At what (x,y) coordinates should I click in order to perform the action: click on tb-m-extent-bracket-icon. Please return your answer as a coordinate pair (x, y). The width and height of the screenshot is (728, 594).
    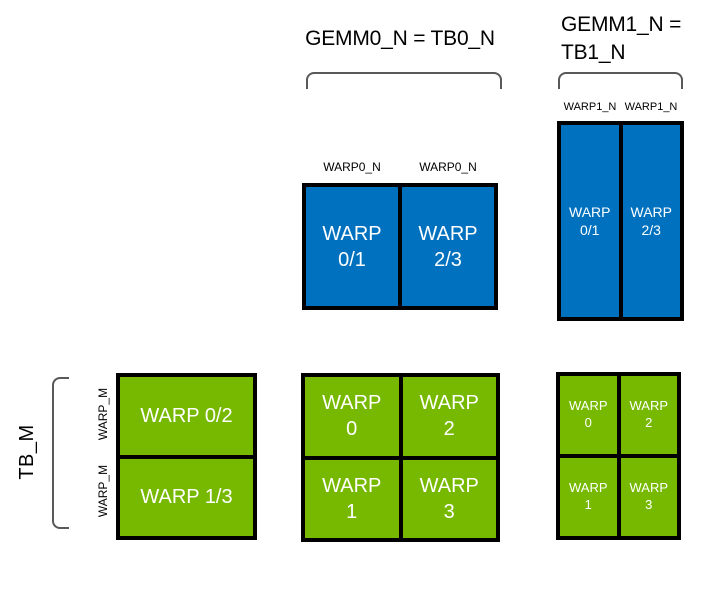
    Looking at the image, I should click on (60, 453).